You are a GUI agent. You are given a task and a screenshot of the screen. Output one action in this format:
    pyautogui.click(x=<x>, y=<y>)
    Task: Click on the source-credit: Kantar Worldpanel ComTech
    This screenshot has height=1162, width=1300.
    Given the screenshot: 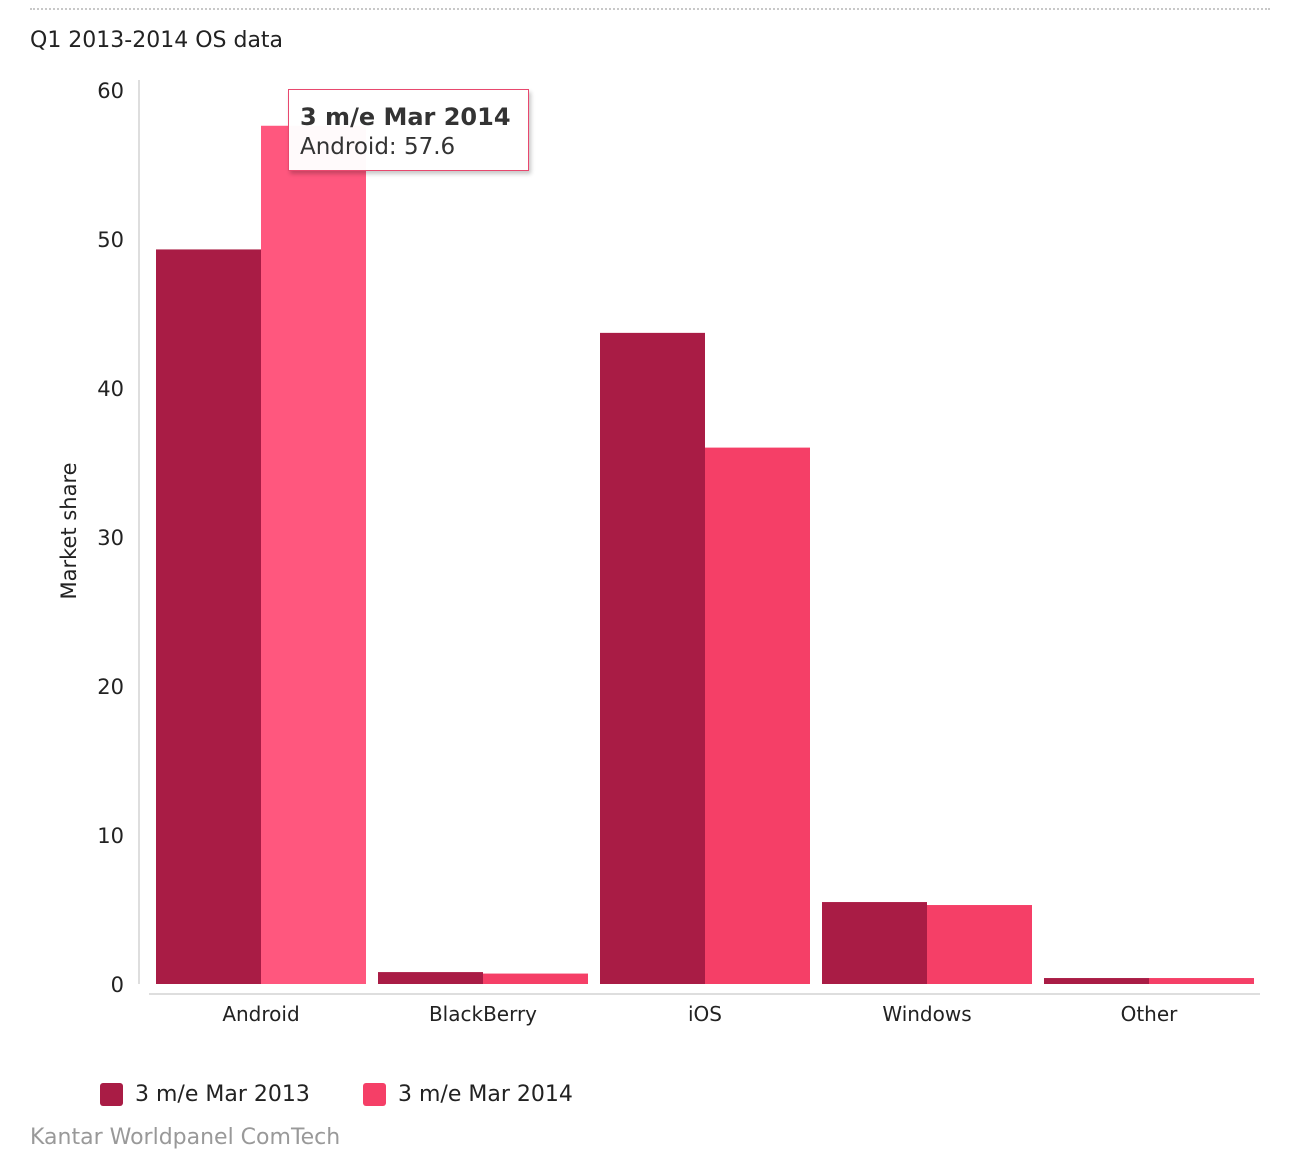 What is the action you would take?
    pyautogui.click(x=185, y=1137)
    